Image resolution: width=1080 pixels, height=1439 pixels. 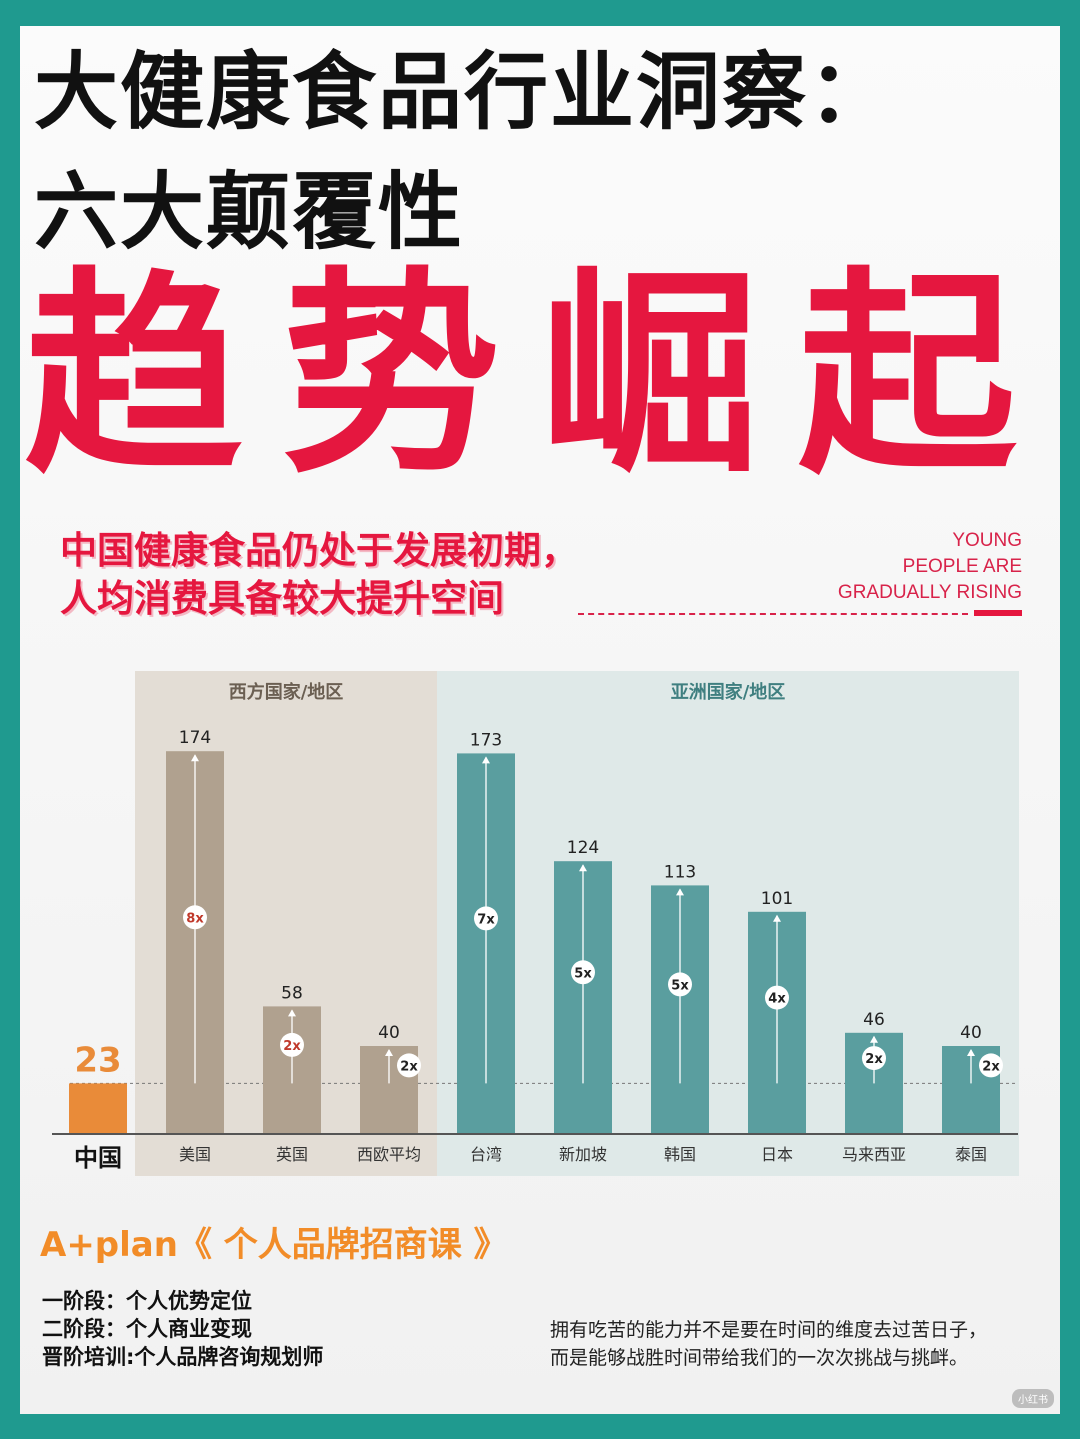 I want to click on multiplier-badge-台湾, so click(x=486, y=918).